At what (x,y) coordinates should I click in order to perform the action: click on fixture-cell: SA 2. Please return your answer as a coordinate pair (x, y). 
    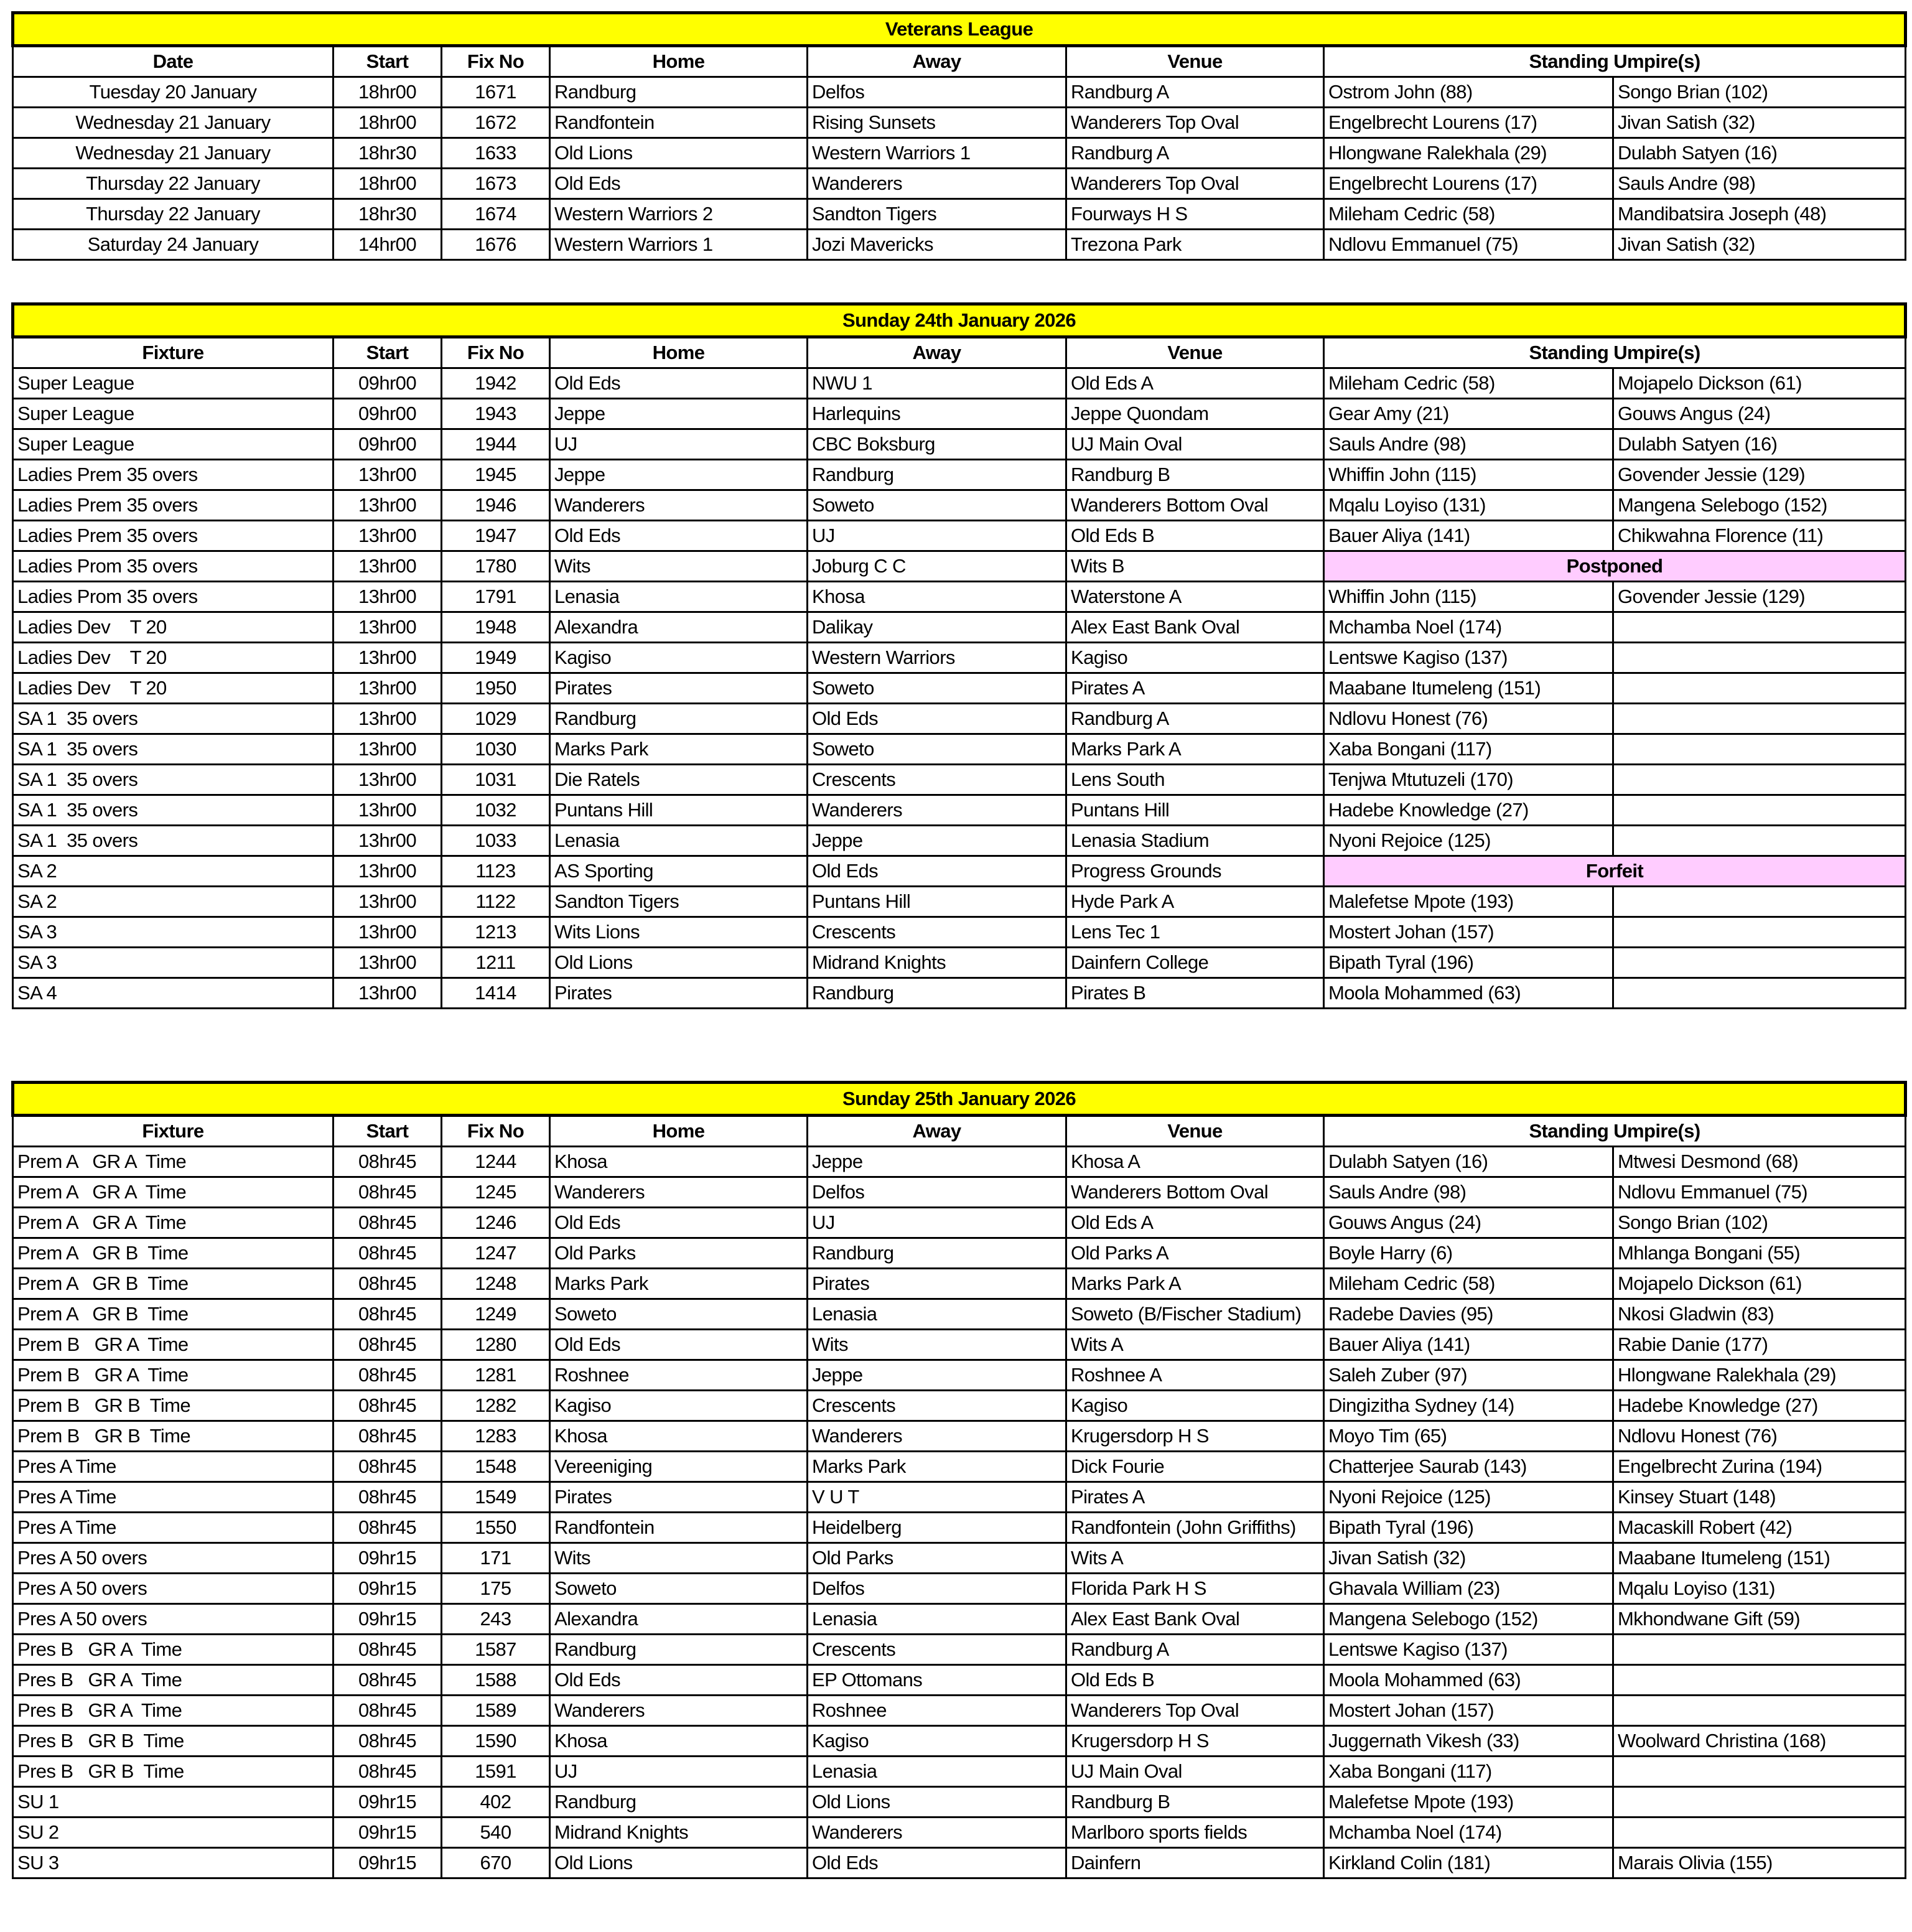
    Looking at the image, I should click on (173, 901).